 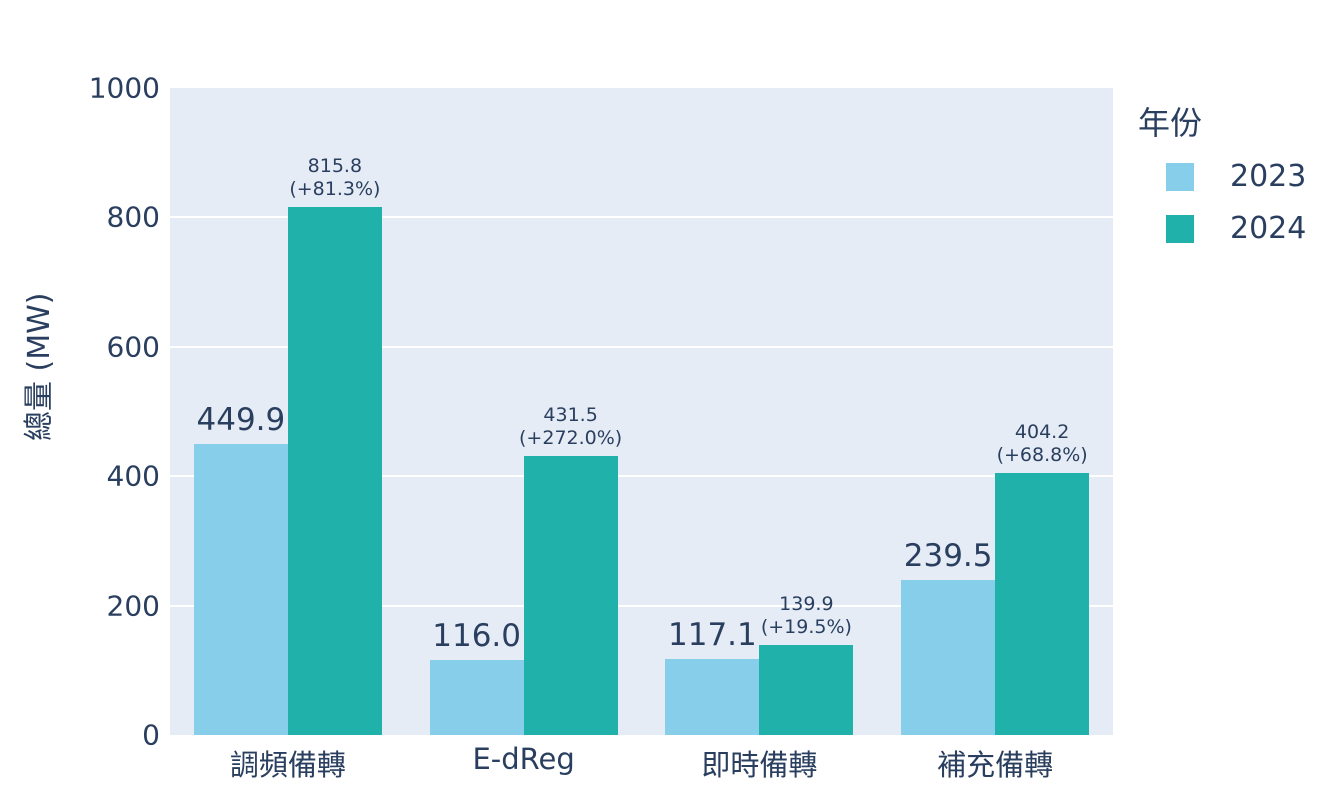 I want to click on legend-items: 2023 2024, so click(x=1218, y=202).